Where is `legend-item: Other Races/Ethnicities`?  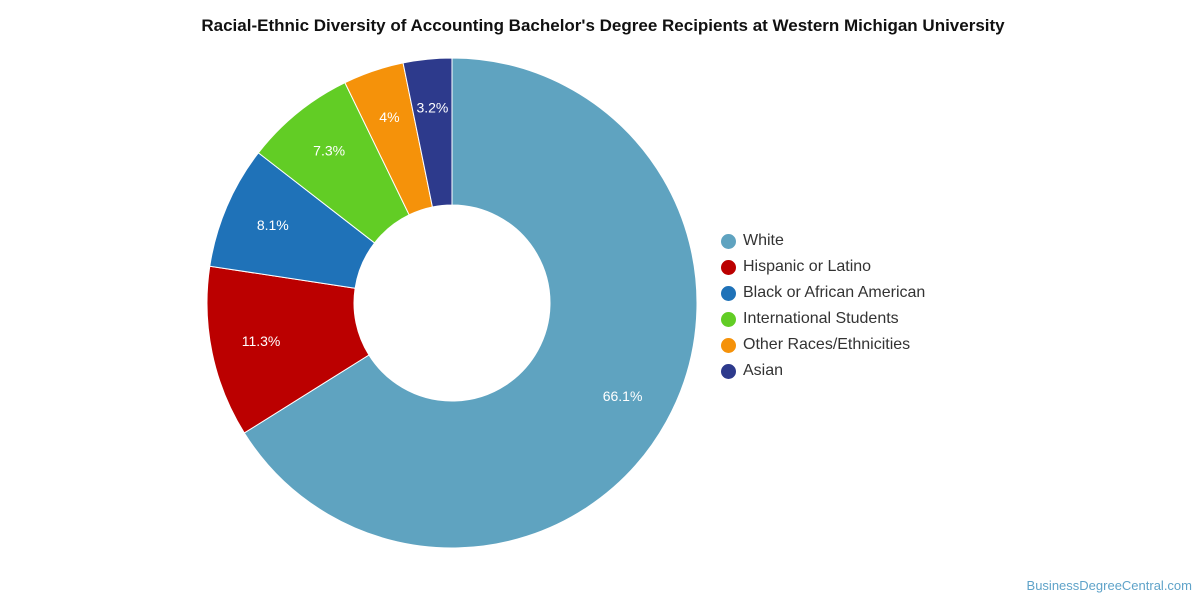 legend-item: Other Races/Ethnicities is located at coordinates (823, 345).